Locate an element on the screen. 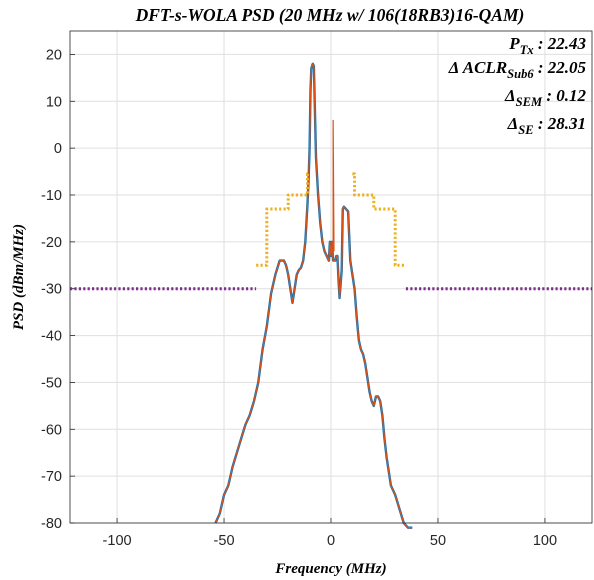  annotation-value: : 0.12 is located at coordinates (564, 95).